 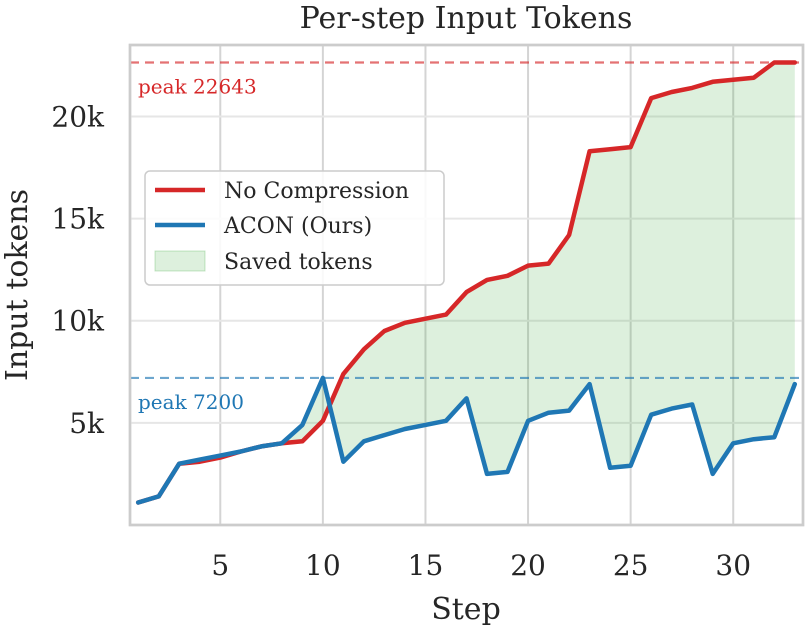 What do you see at coordinates (78, 269) in the screenshot?
I see `y-tick-labels: 5k 10k 15k 20k` at bounding box center [78, 269].